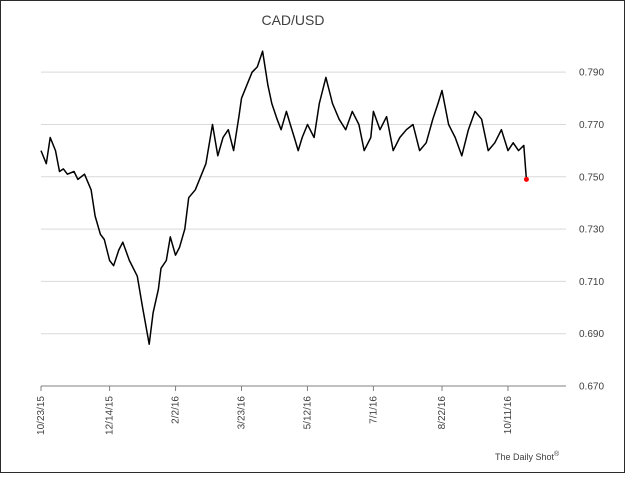 The image size is (625, 477). What do you see at coordinates (442, 413) in the screenshot?
I see `x-tick-label: 8/22/16` at bounding box center [442, 413].